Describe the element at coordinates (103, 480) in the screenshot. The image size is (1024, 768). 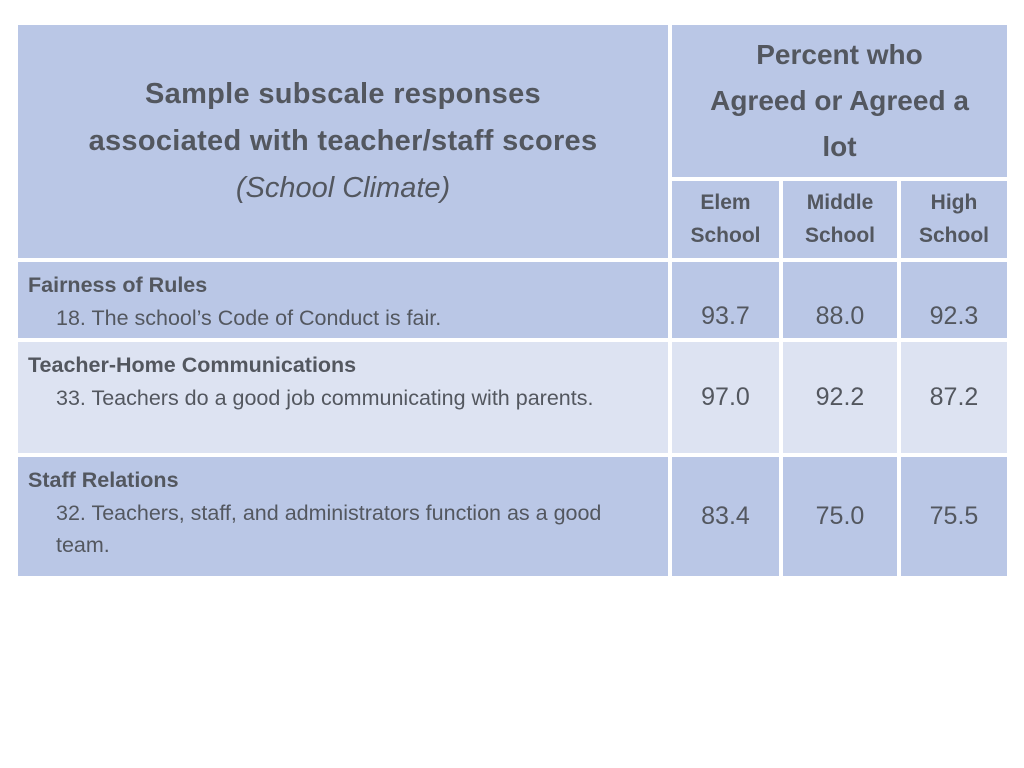
I see `row-category: Staff Relations` at that location.